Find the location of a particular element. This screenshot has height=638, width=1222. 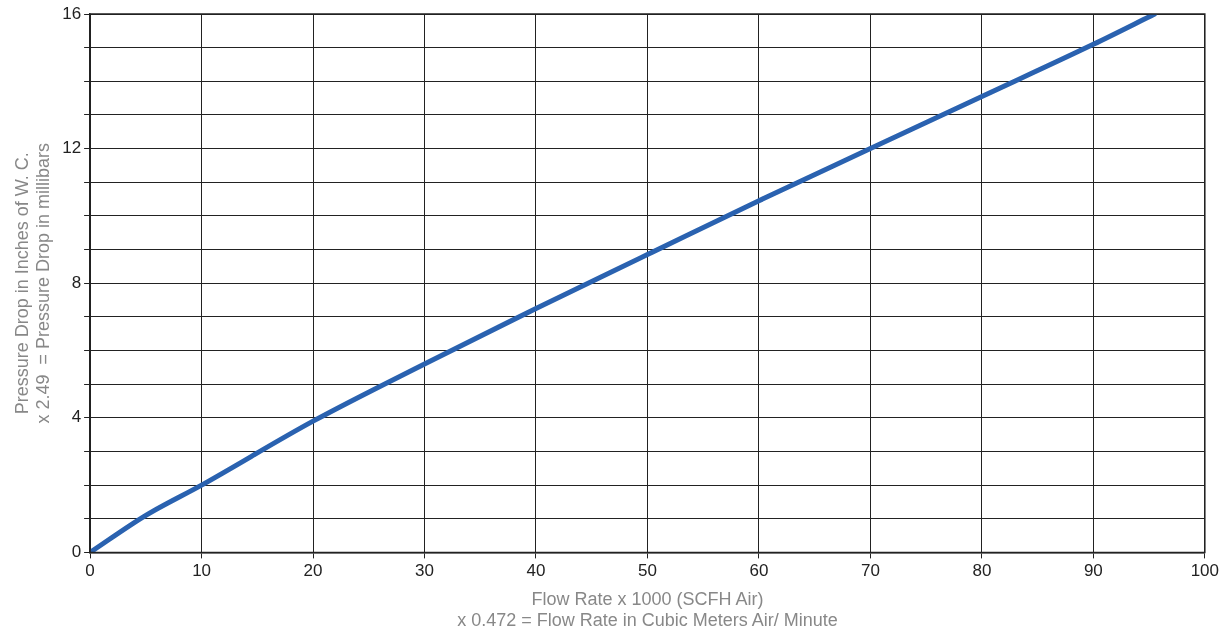

x-tick-label: 60 is located at coordinates (759, 571).